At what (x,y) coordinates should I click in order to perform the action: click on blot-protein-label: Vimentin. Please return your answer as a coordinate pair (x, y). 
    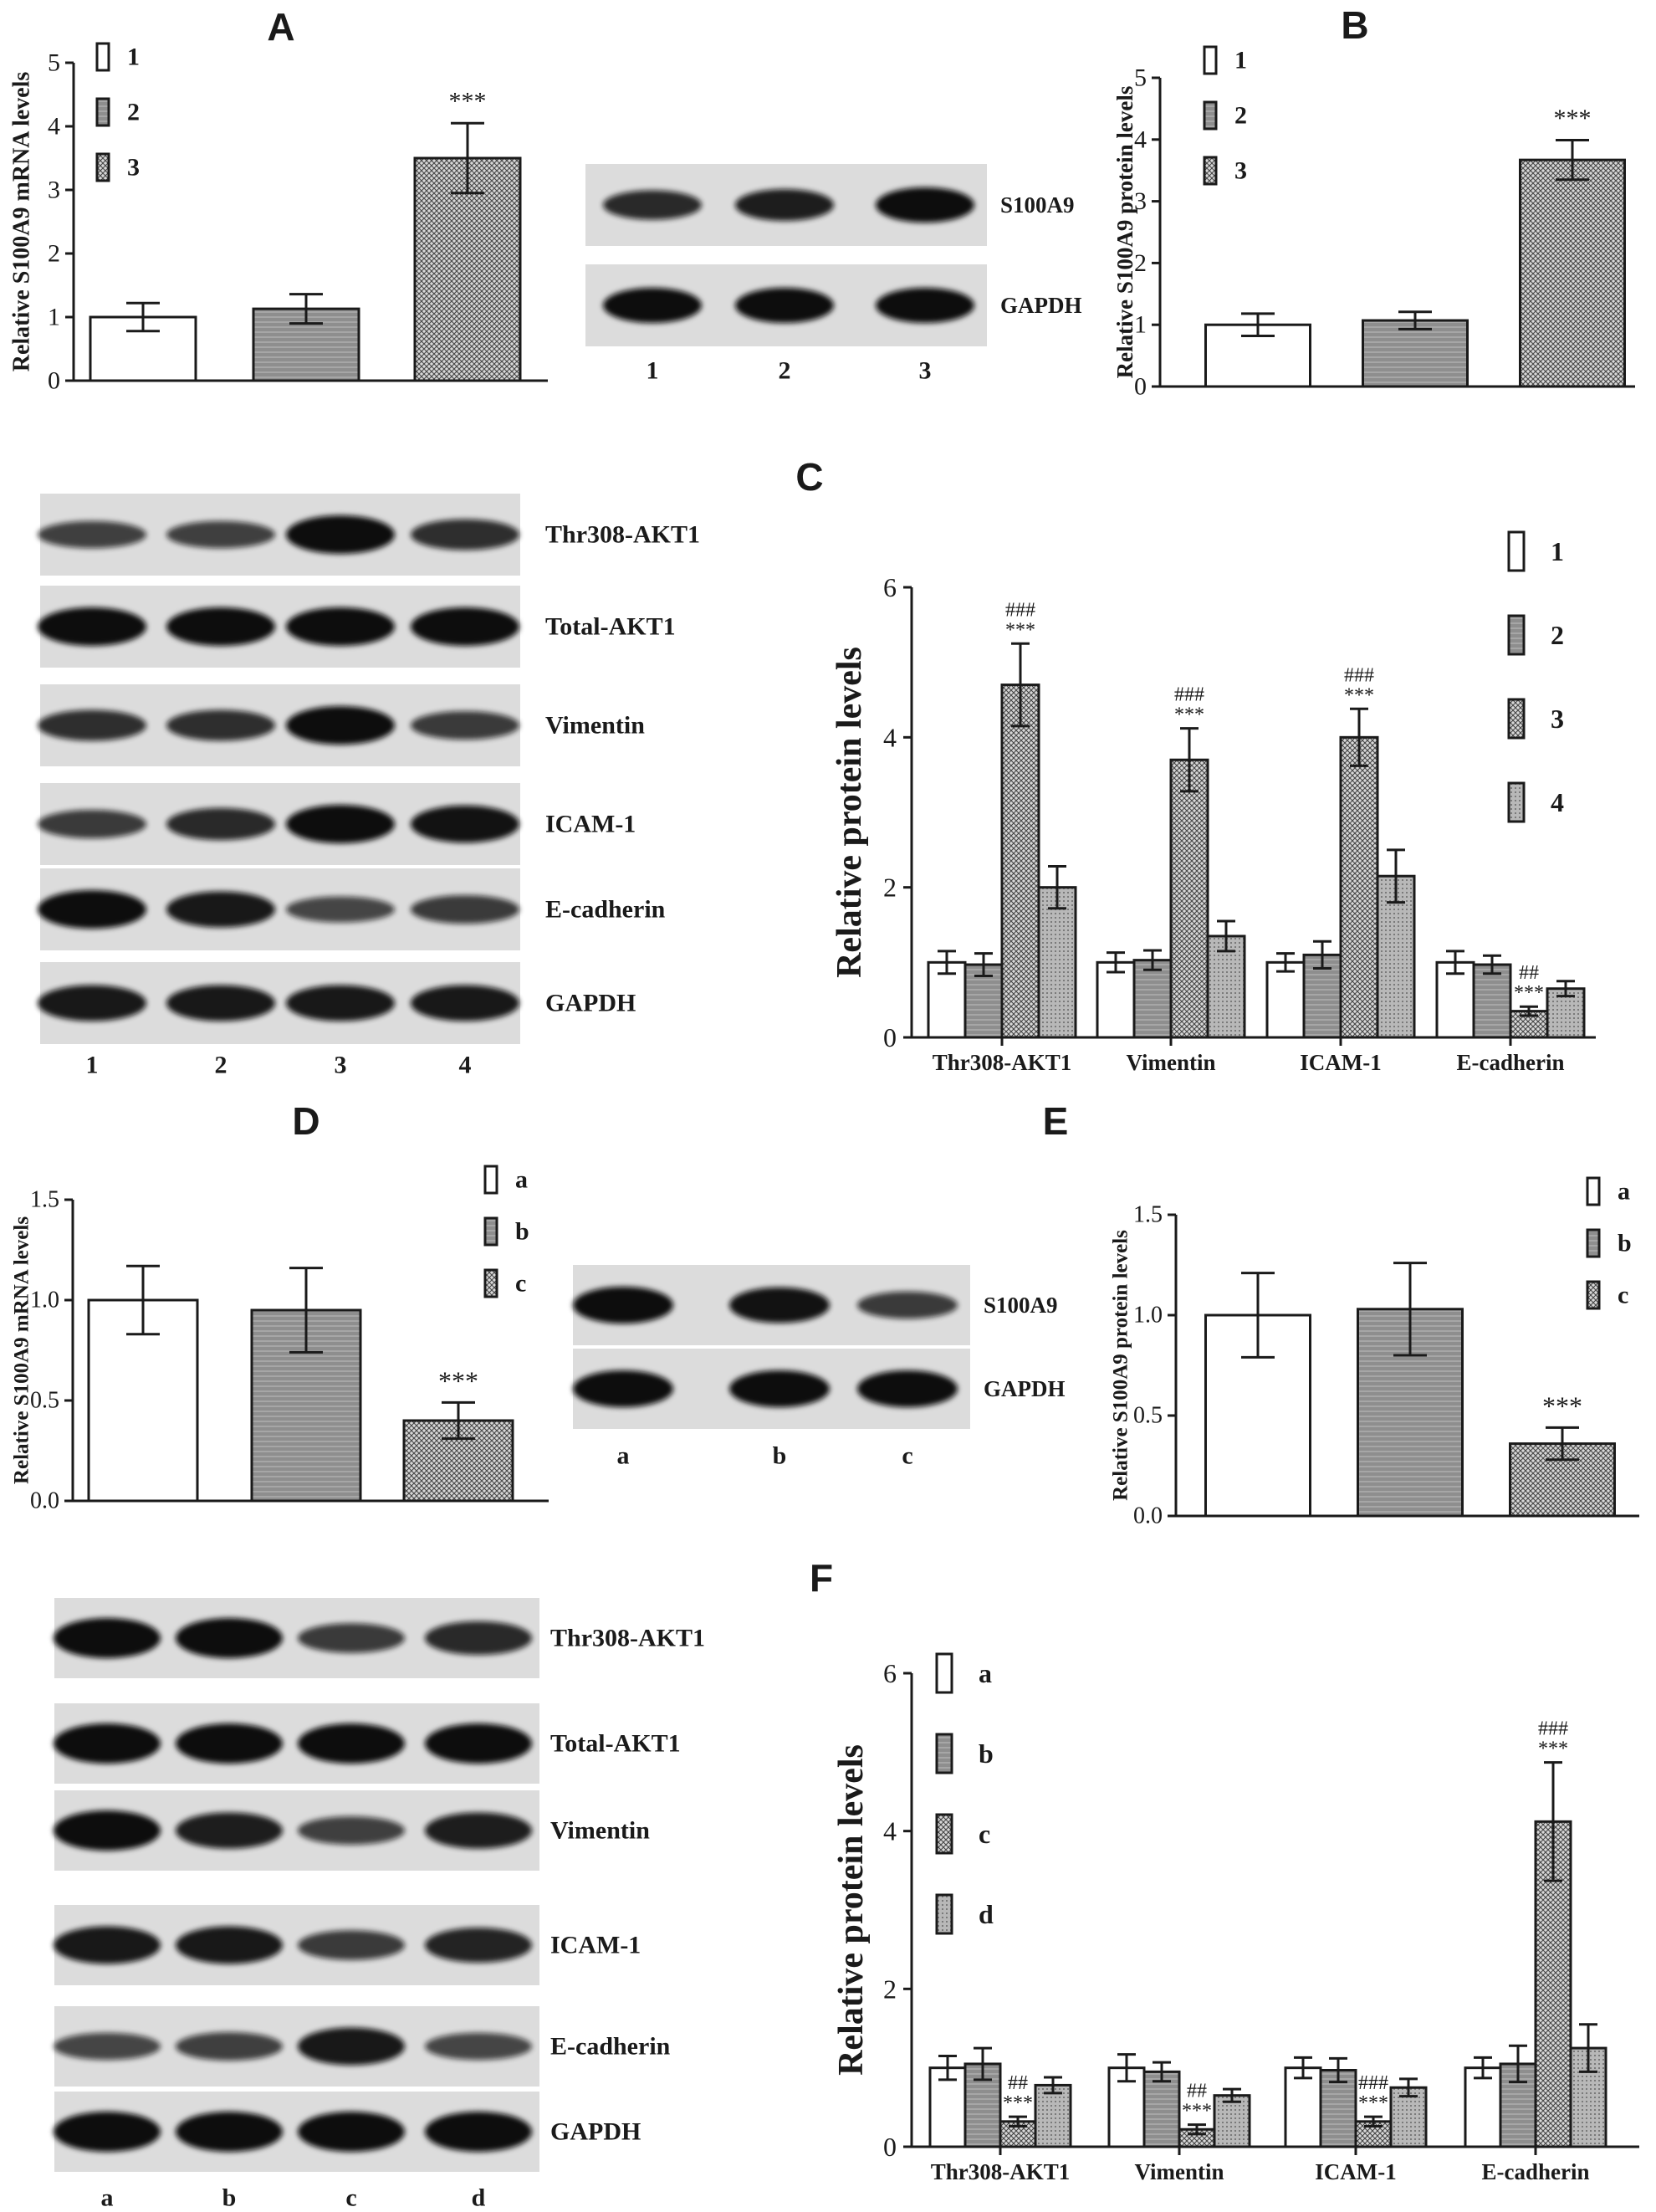
    Looking at the image, I should click on (600, 1831).